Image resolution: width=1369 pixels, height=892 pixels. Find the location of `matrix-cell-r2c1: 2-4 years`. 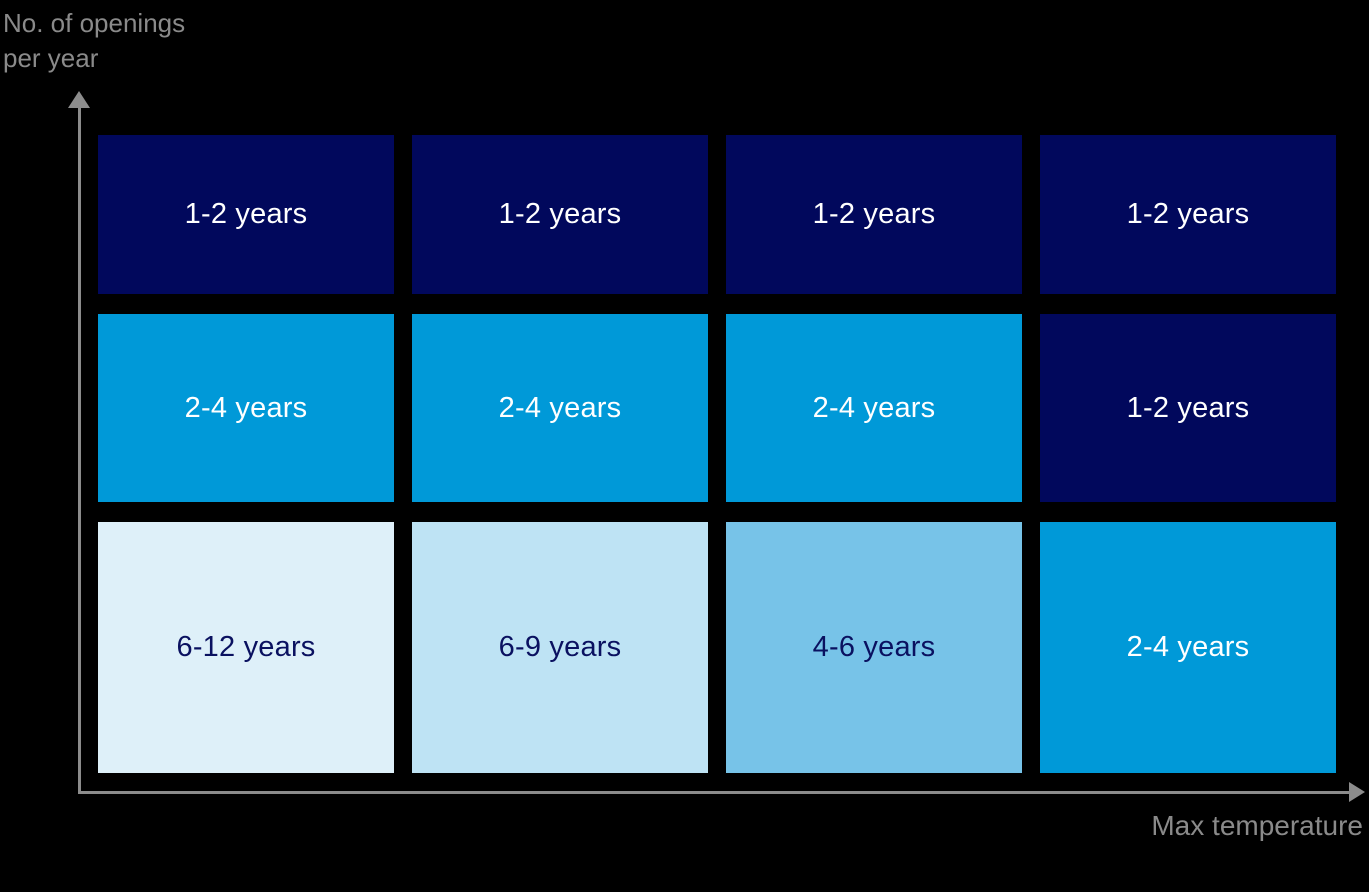

matrix-cell-r2c1: 2-4 years is located at coordinates (246, 408).